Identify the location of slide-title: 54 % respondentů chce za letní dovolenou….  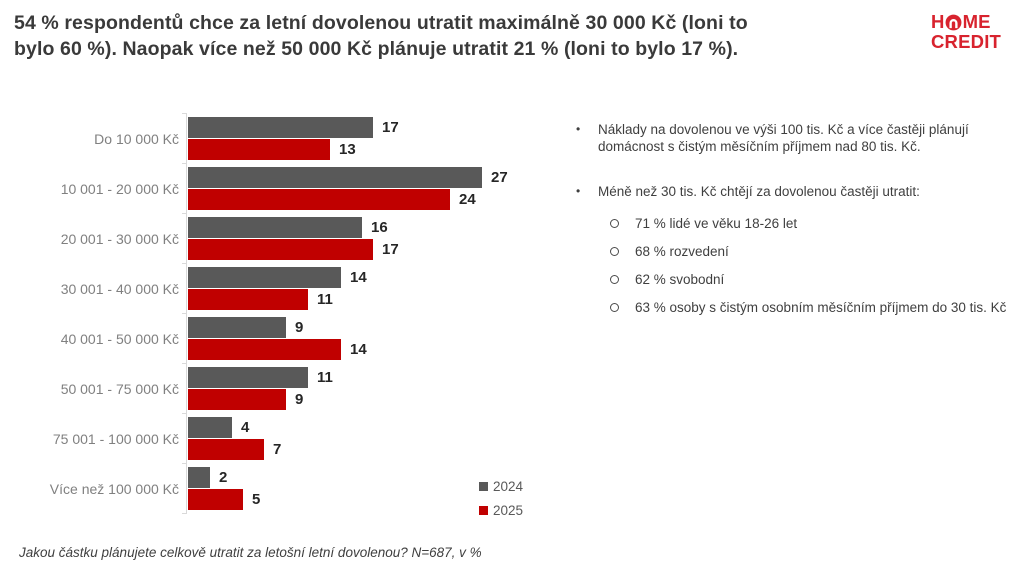
(464, 36).